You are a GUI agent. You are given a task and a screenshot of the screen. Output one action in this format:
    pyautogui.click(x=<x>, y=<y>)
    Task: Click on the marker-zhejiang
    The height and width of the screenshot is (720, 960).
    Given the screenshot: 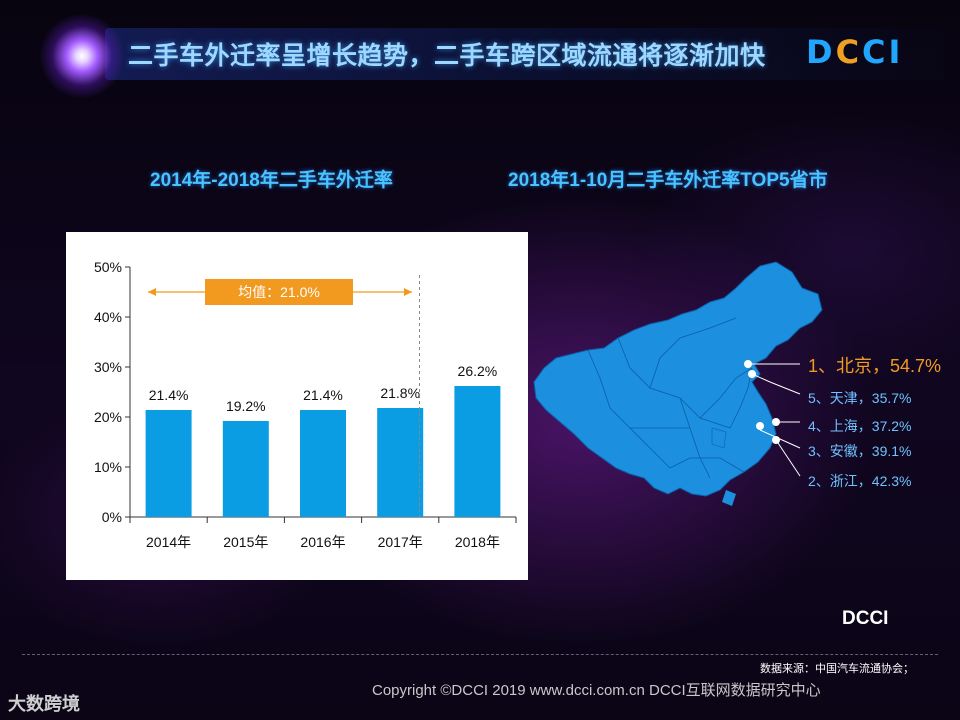 What is the action you would take?
    pyautogui.click(x=776, y=440)
    